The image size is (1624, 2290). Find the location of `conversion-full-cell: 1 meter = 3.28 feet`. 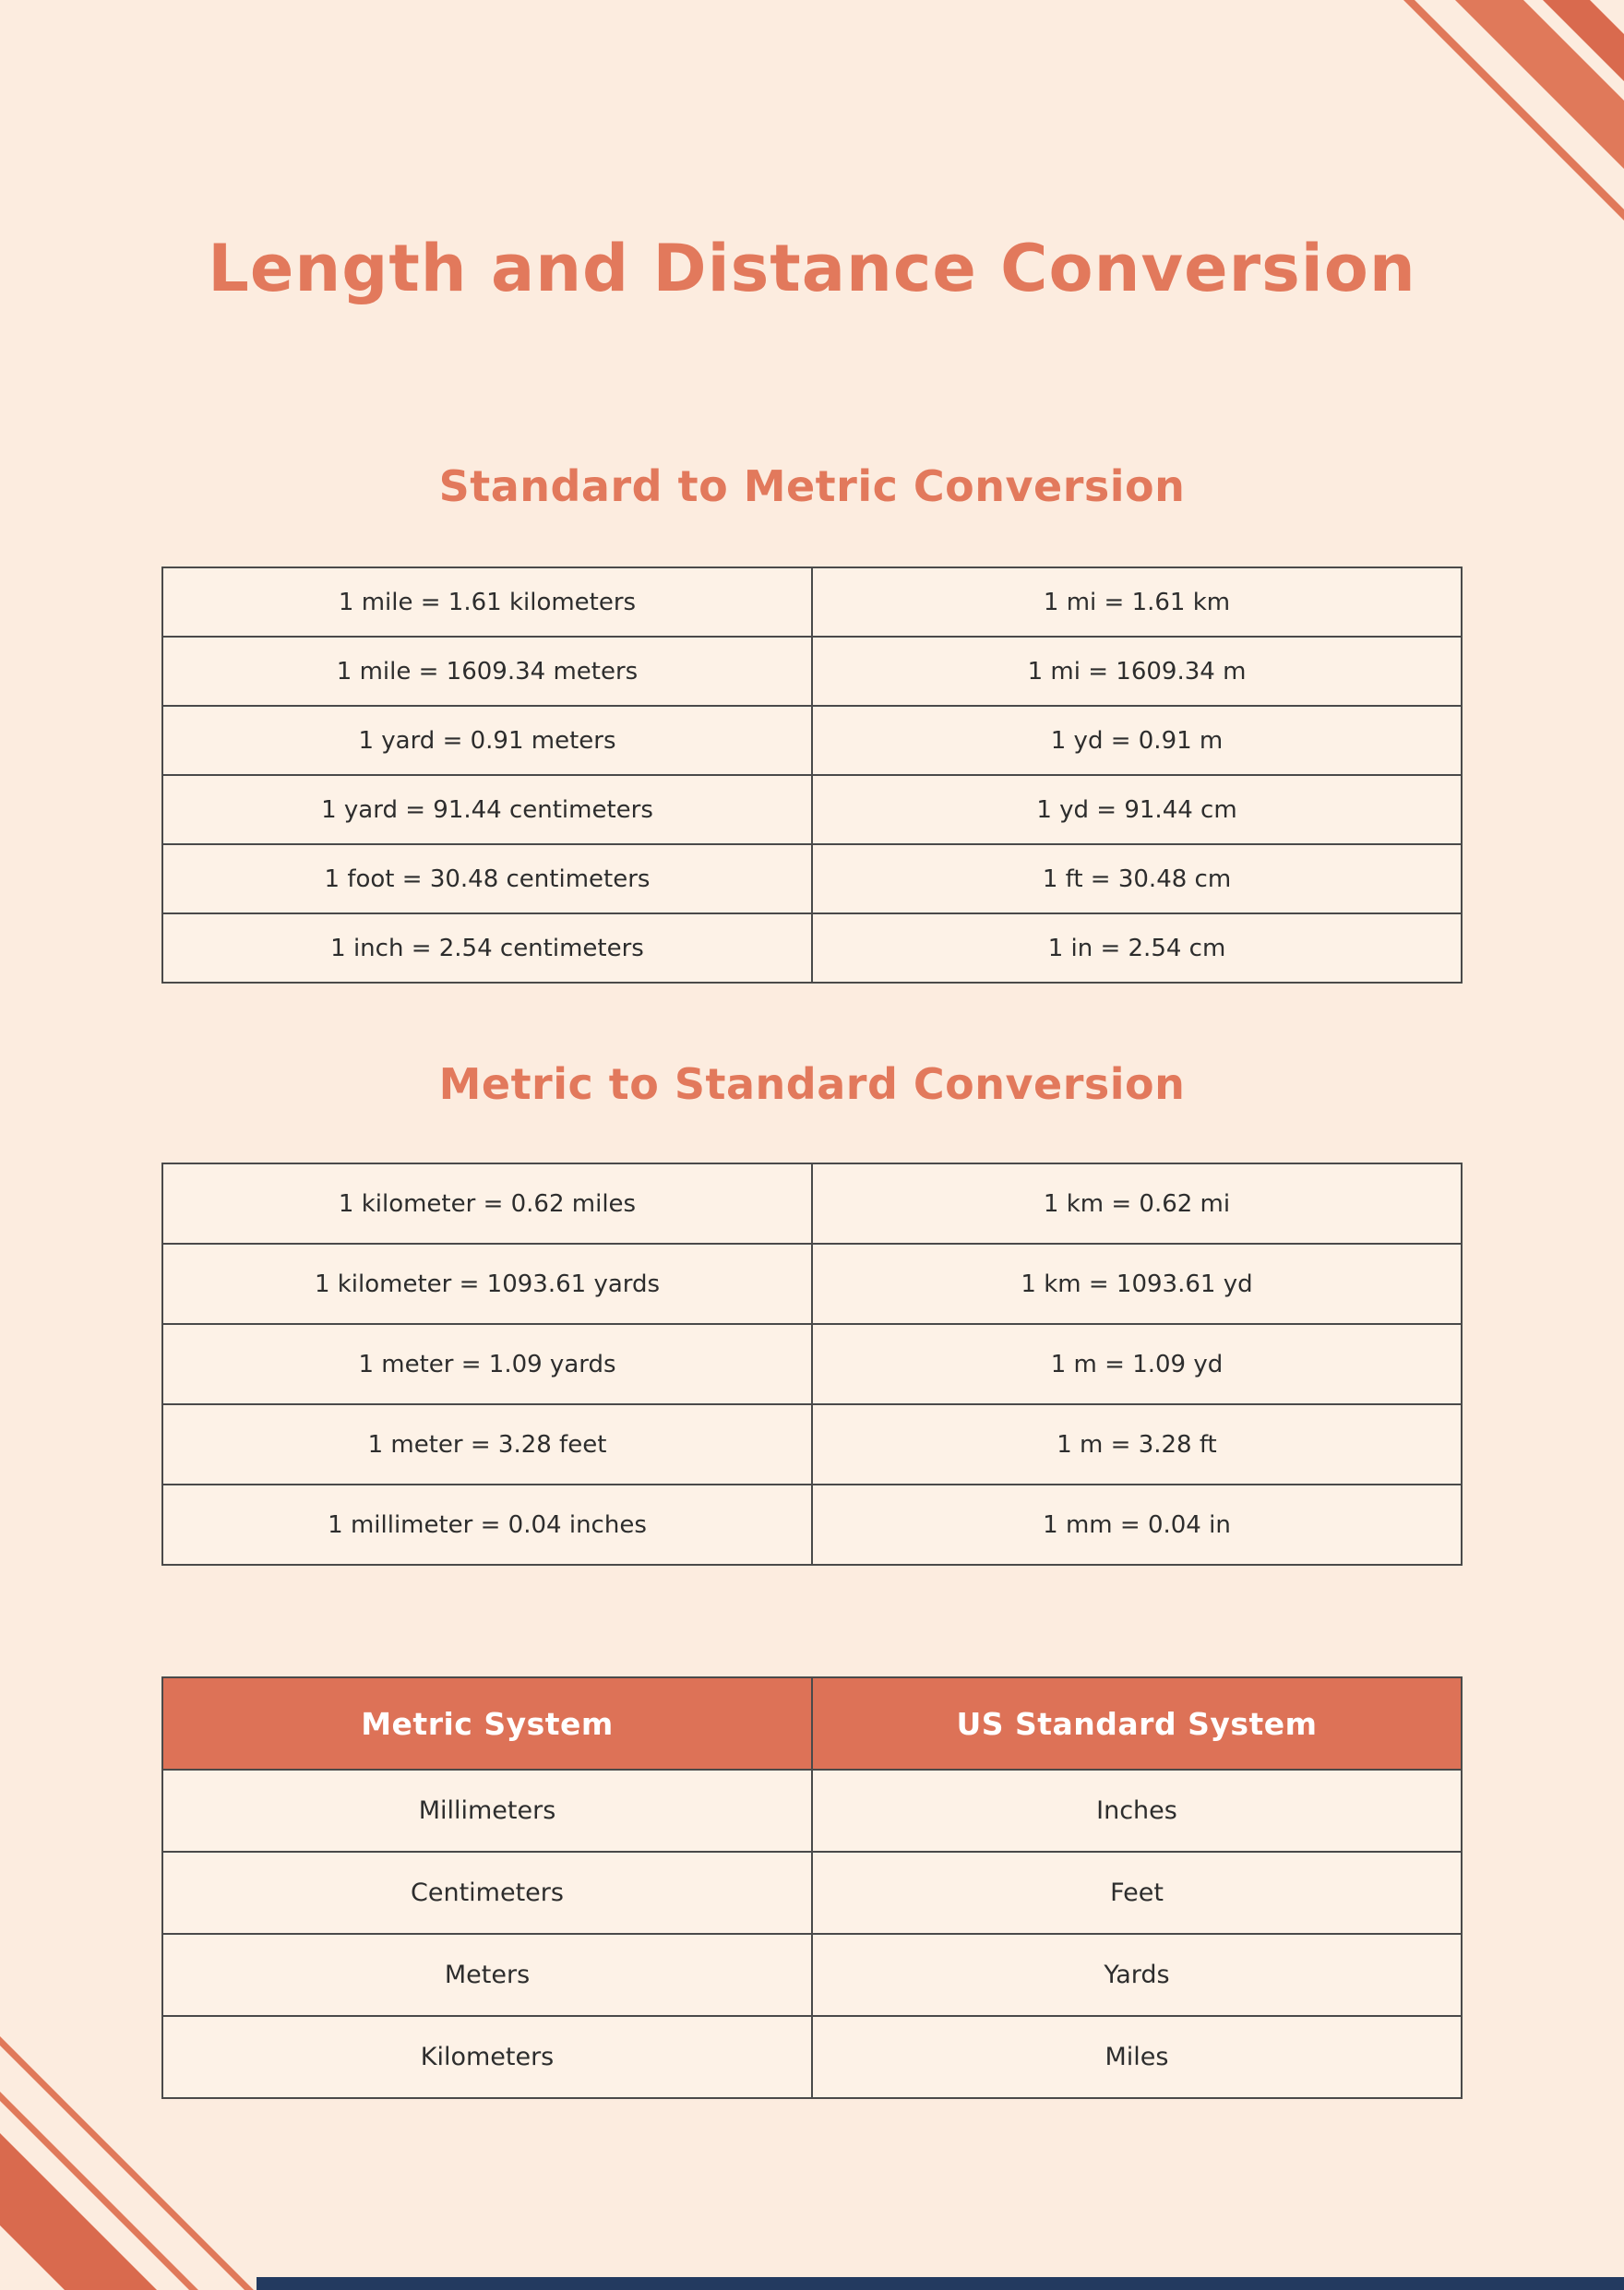

conversion-full-cell: 1 meter = 3.28 feet is located at coordinates (487, 1444).